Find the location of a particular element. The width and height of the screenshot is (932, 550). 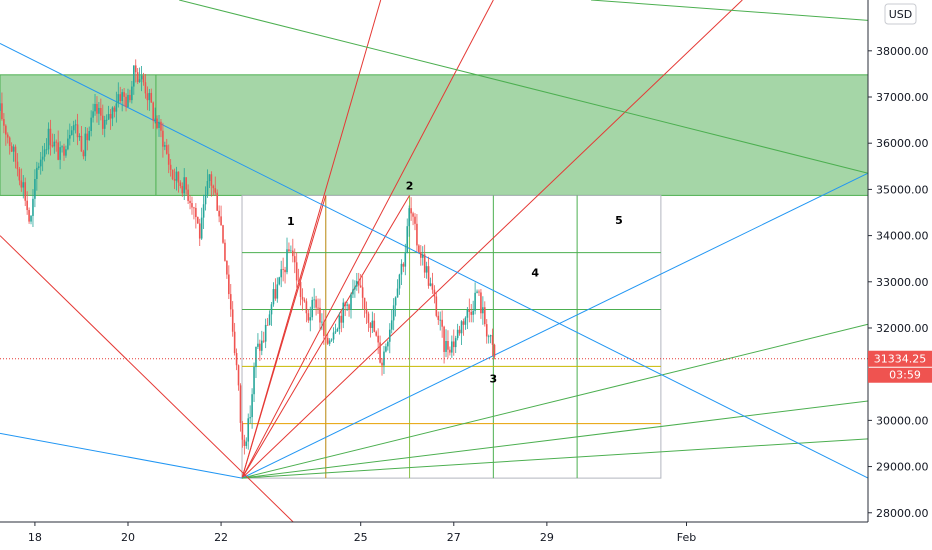

price-tick-label: 33000.00 is located at coordinates (902, 282).